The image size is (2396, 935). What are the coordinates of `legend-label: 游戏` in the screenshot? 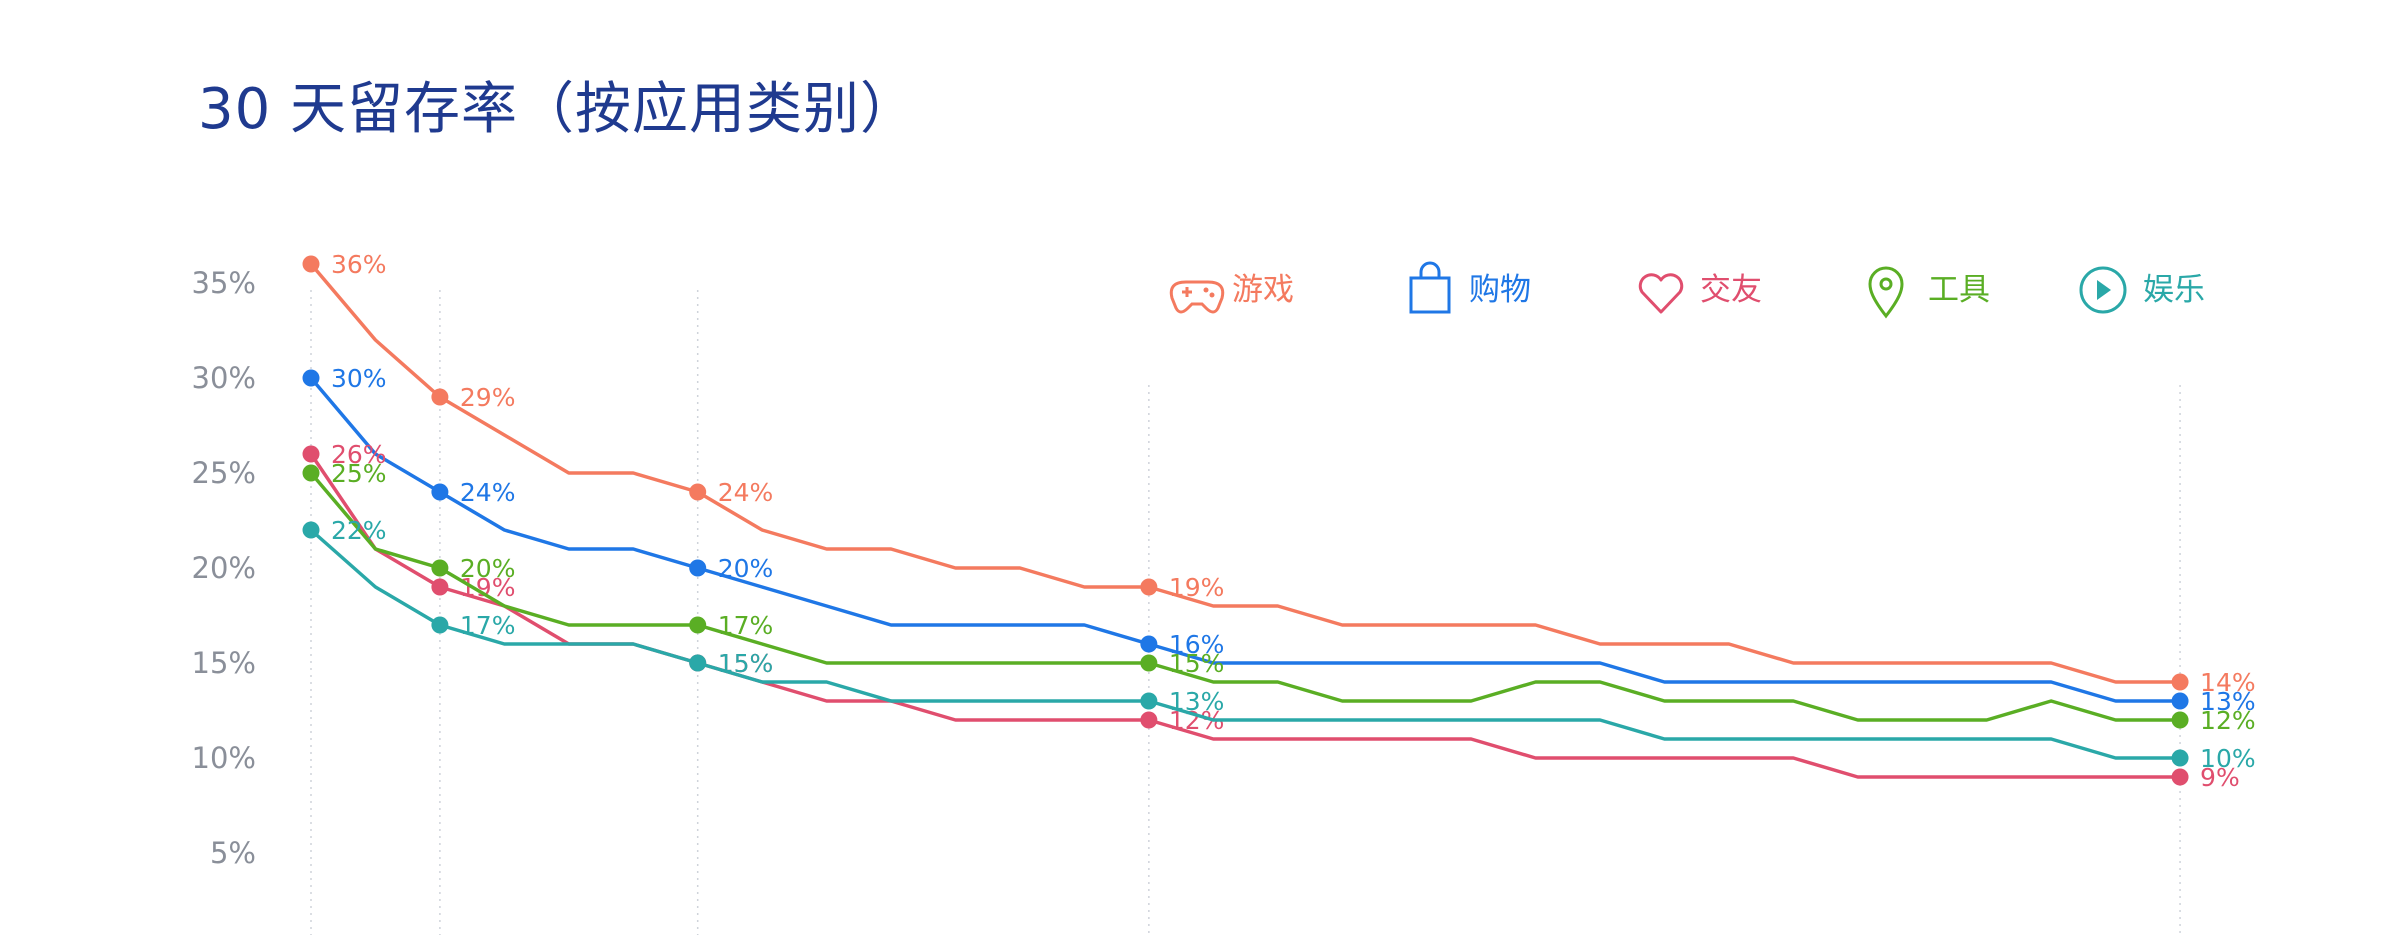 It's located at (1263, 290).